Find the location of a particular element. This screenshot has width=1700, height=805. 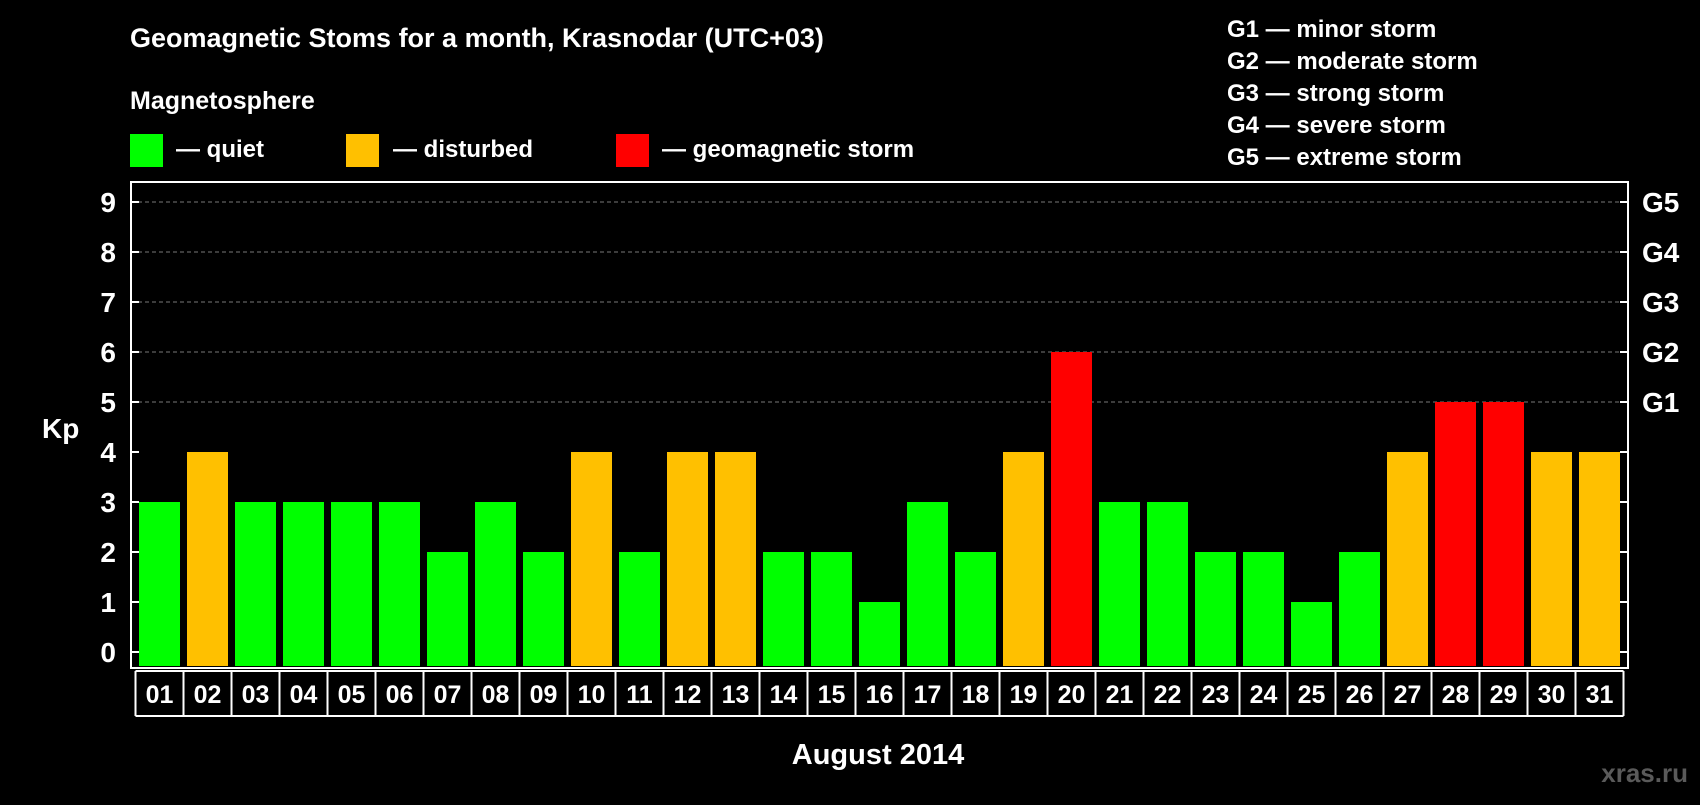

x-tick-label: 03 is located at coordinates (256, 695).